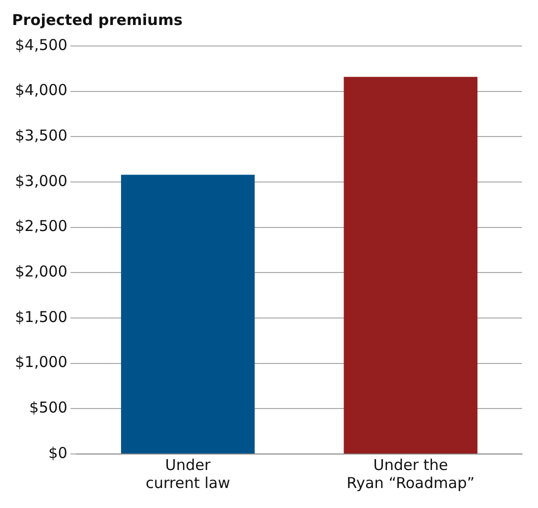 This screenshot has width=538, height=508. What do you see at coordinates (41, 181) in the screenshot?
I see `y-tick-label: $3,000` at bounding box center [41, 181].